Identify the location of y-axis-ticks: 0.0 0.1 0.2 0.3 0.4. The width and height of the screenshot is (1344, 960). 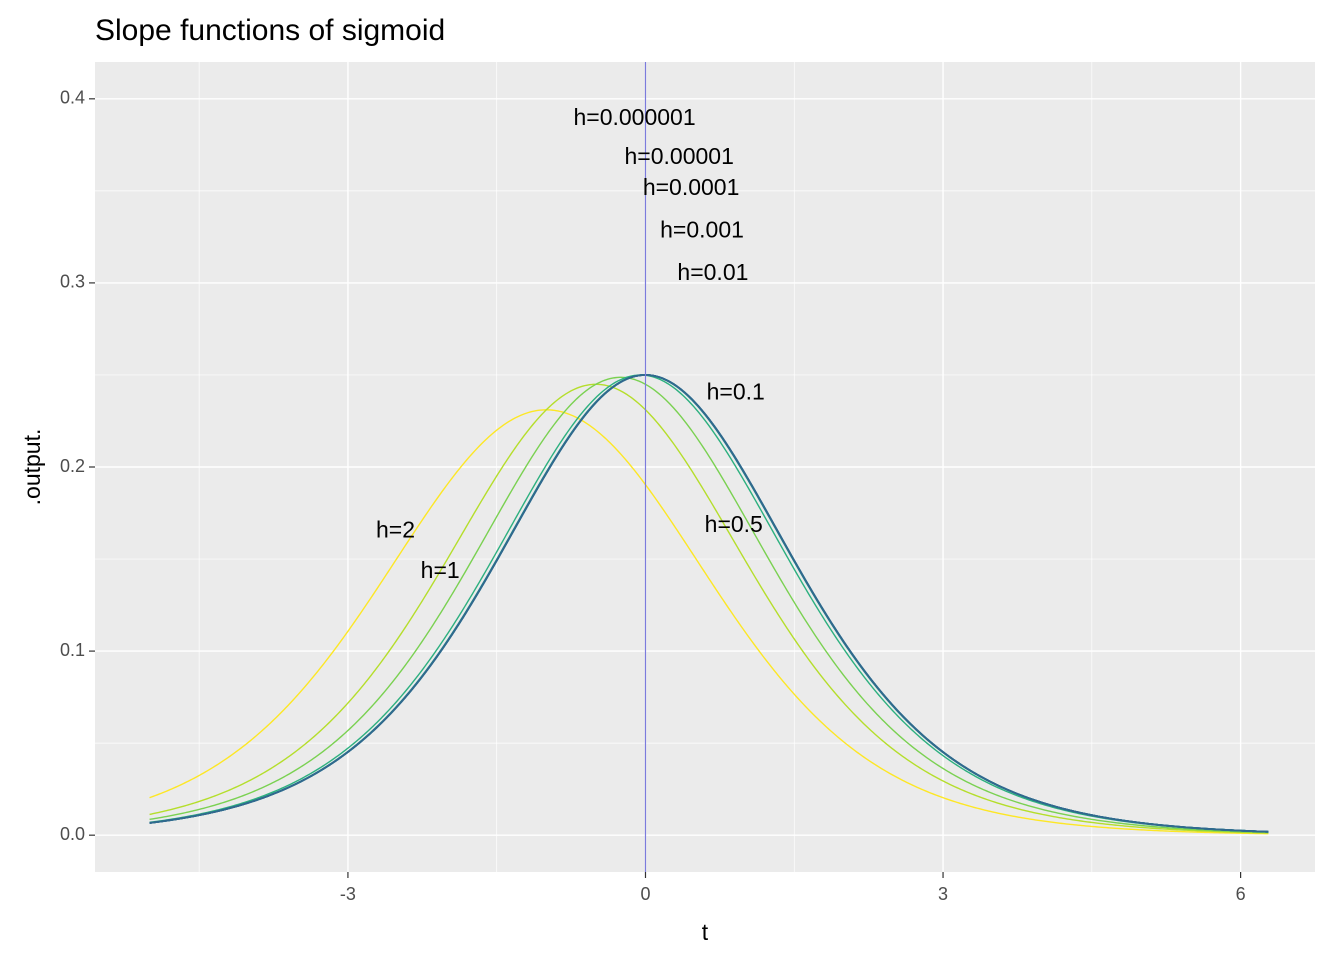
(77, 466).